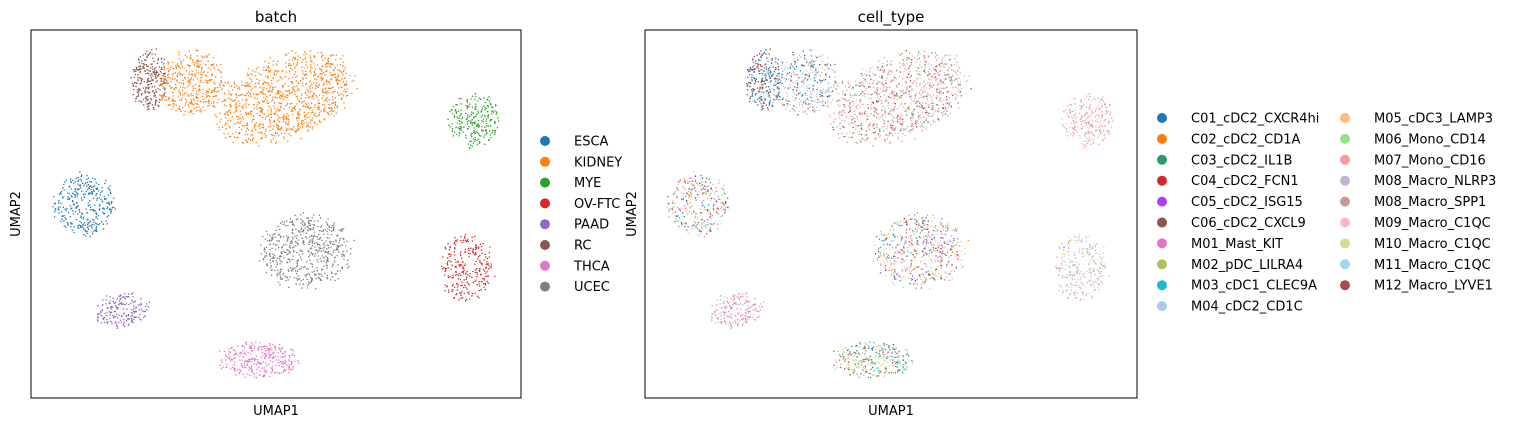  I want to click on legend-item-c01-cdc2-cxcr4hi: C01_cDC2_CXCR4hi, so click(1238, 119).